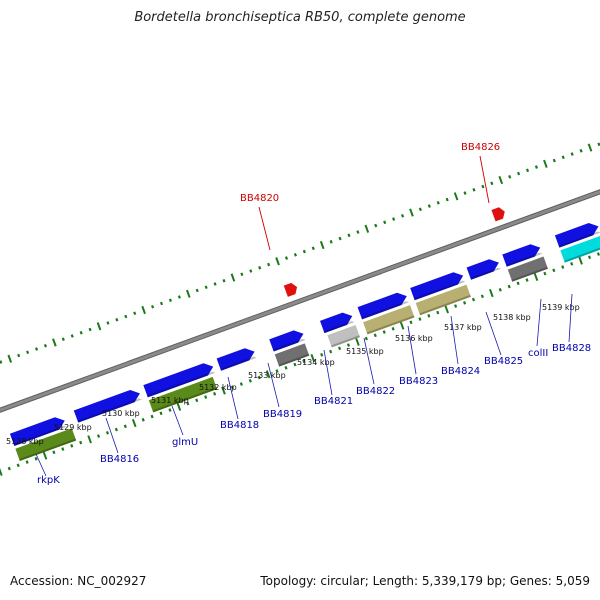 This screenshot has width=600, height=600. What do you see at coordinates (239, 425) in the screenshot?
I see `gene-label: BB4818` at bounding box center [239, 425].